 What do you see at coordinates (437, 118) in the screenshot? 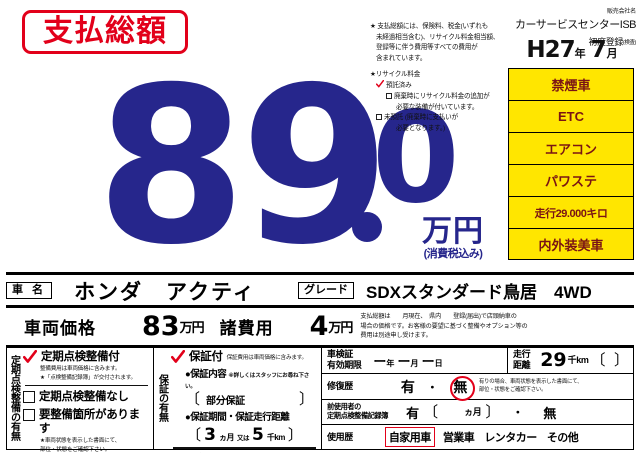
I see `recycle-option2-row: 未預託 (廃棄時に支払いが` at bounding box center [437, 118].